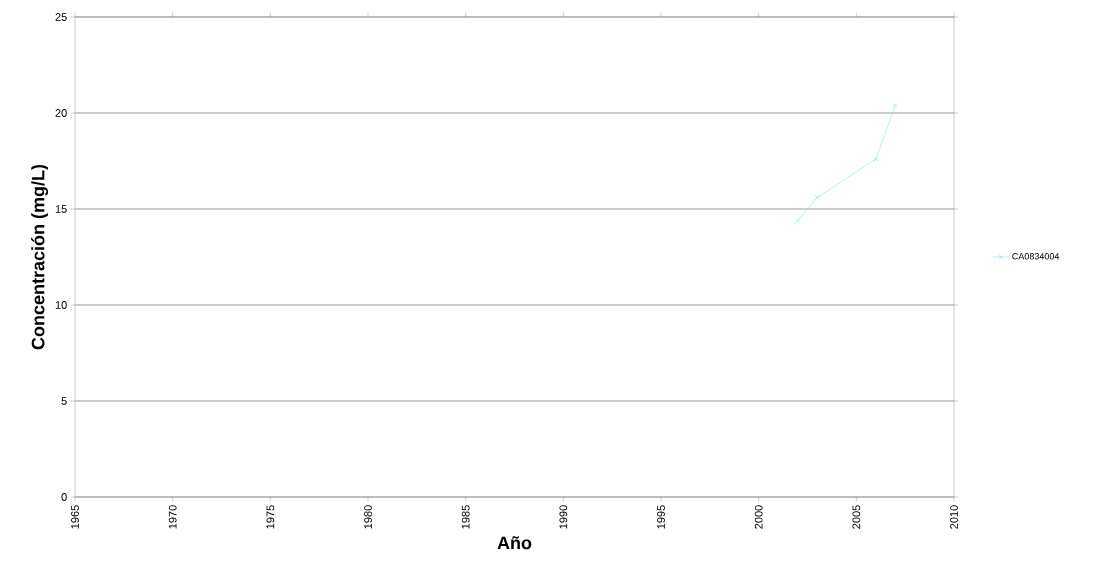 Image resolution: width=1109 pixels, height=587 pixels. I want to click on x-tick-label: 1970, so click(172, 517).